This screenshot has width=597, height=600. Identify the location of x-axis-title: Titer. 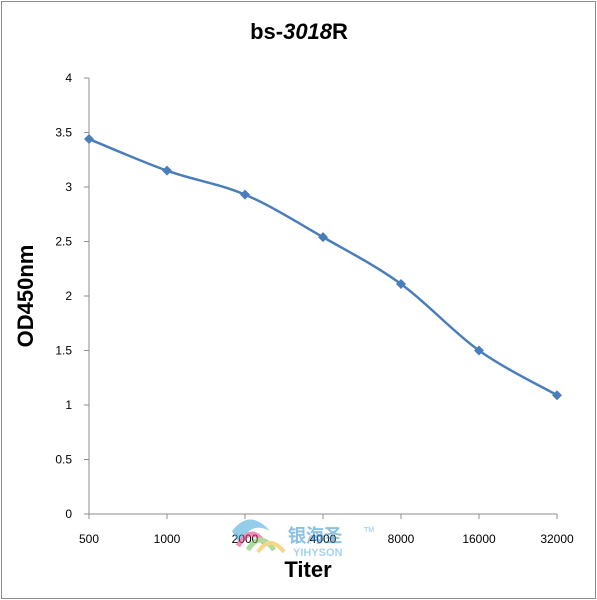
(308, 569).